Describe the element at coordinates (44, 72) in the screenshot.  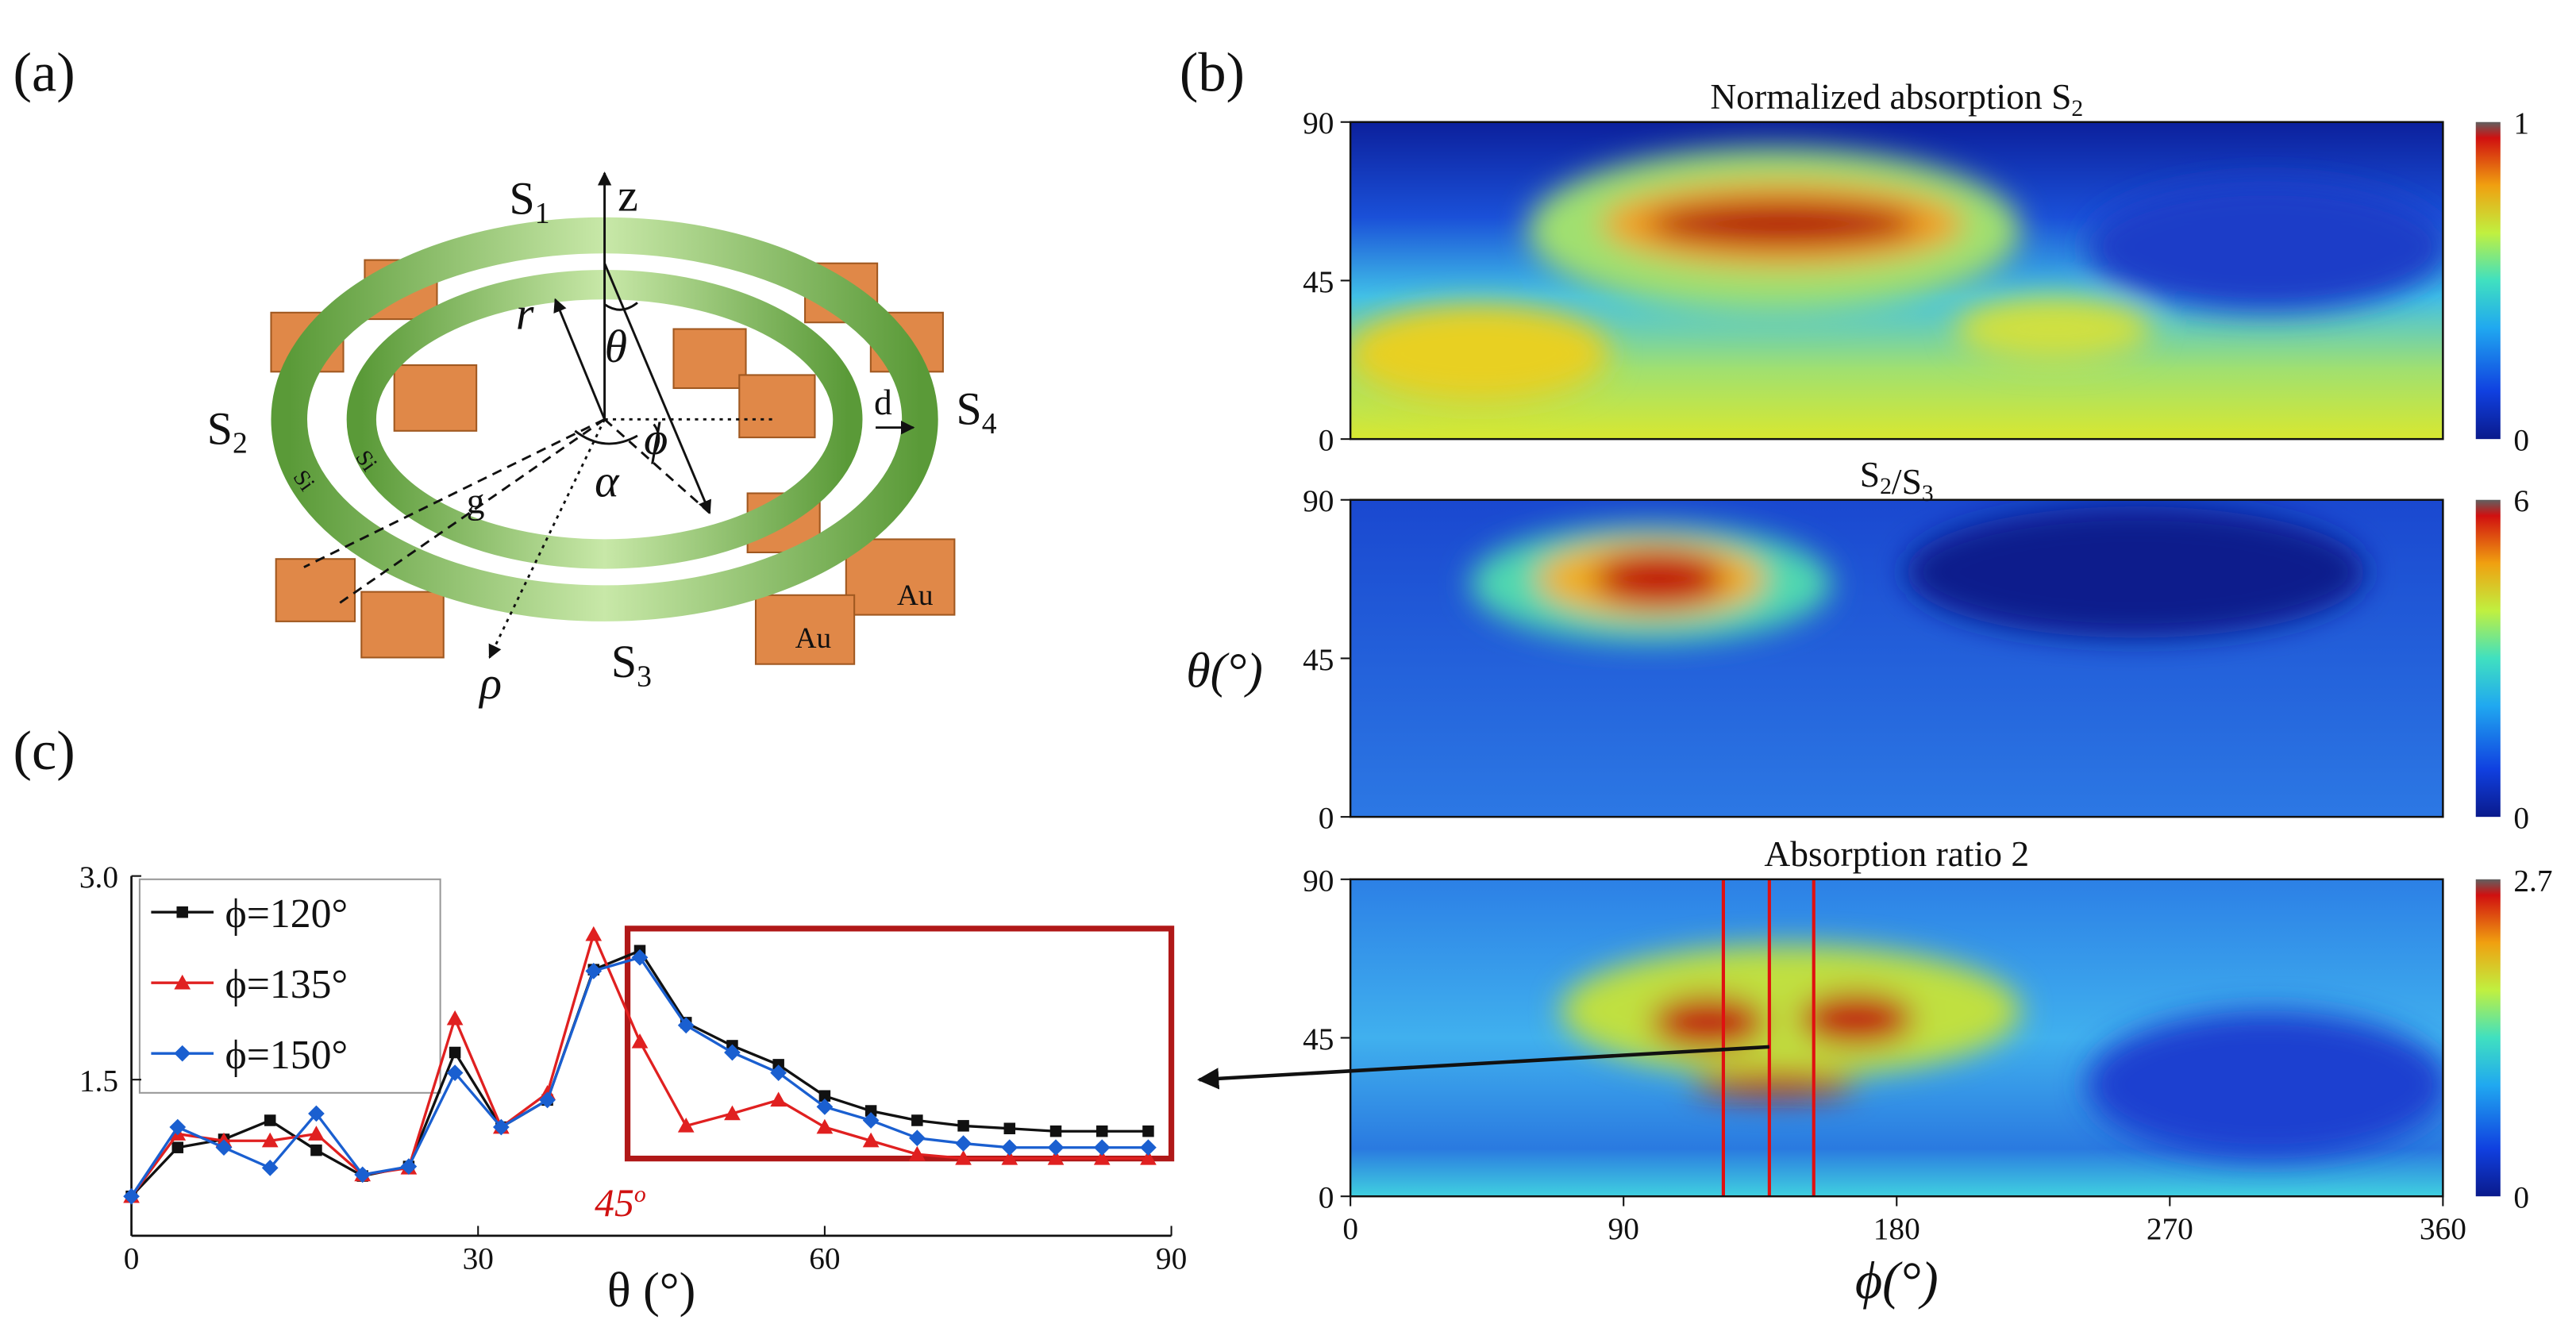
I see `panel-label: (a)` at that location.